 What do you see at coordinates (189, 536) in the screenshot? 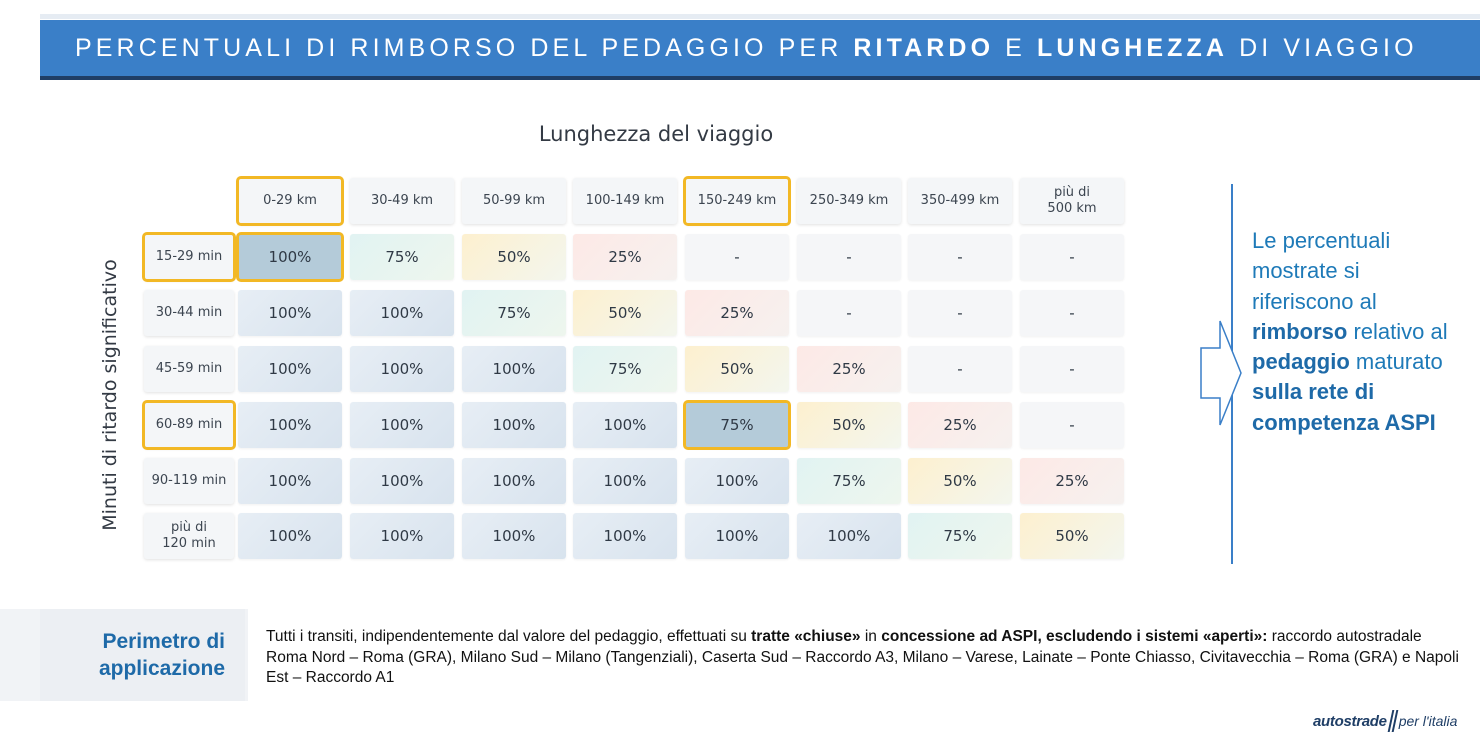
I see `row-header: più di 120 min` at bounding box center [189, 536].